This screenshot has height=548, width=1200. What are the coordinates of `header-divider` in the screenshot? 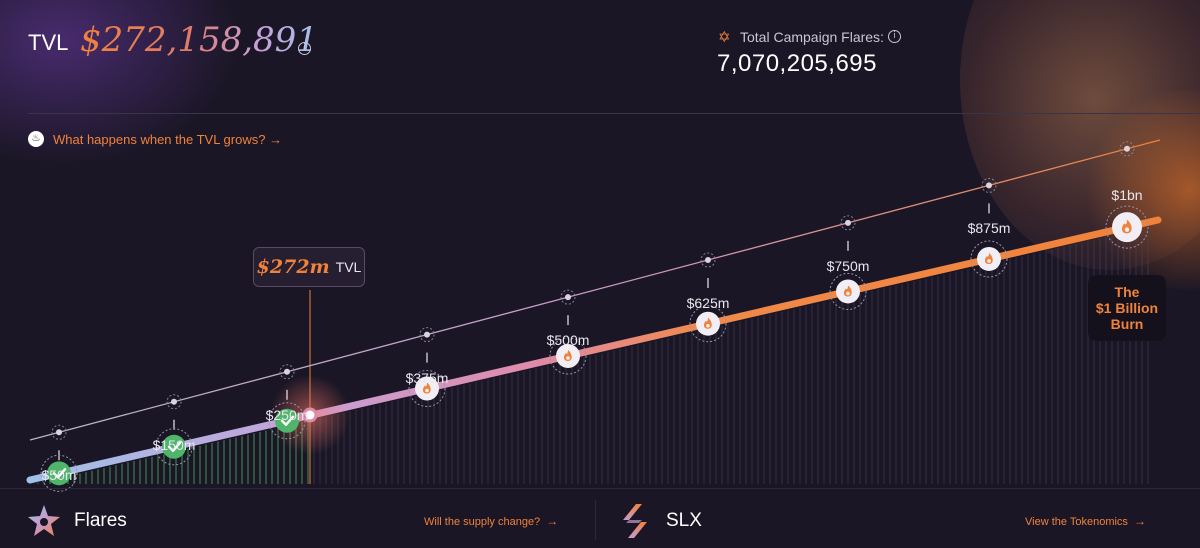 It's located at (614, 113).